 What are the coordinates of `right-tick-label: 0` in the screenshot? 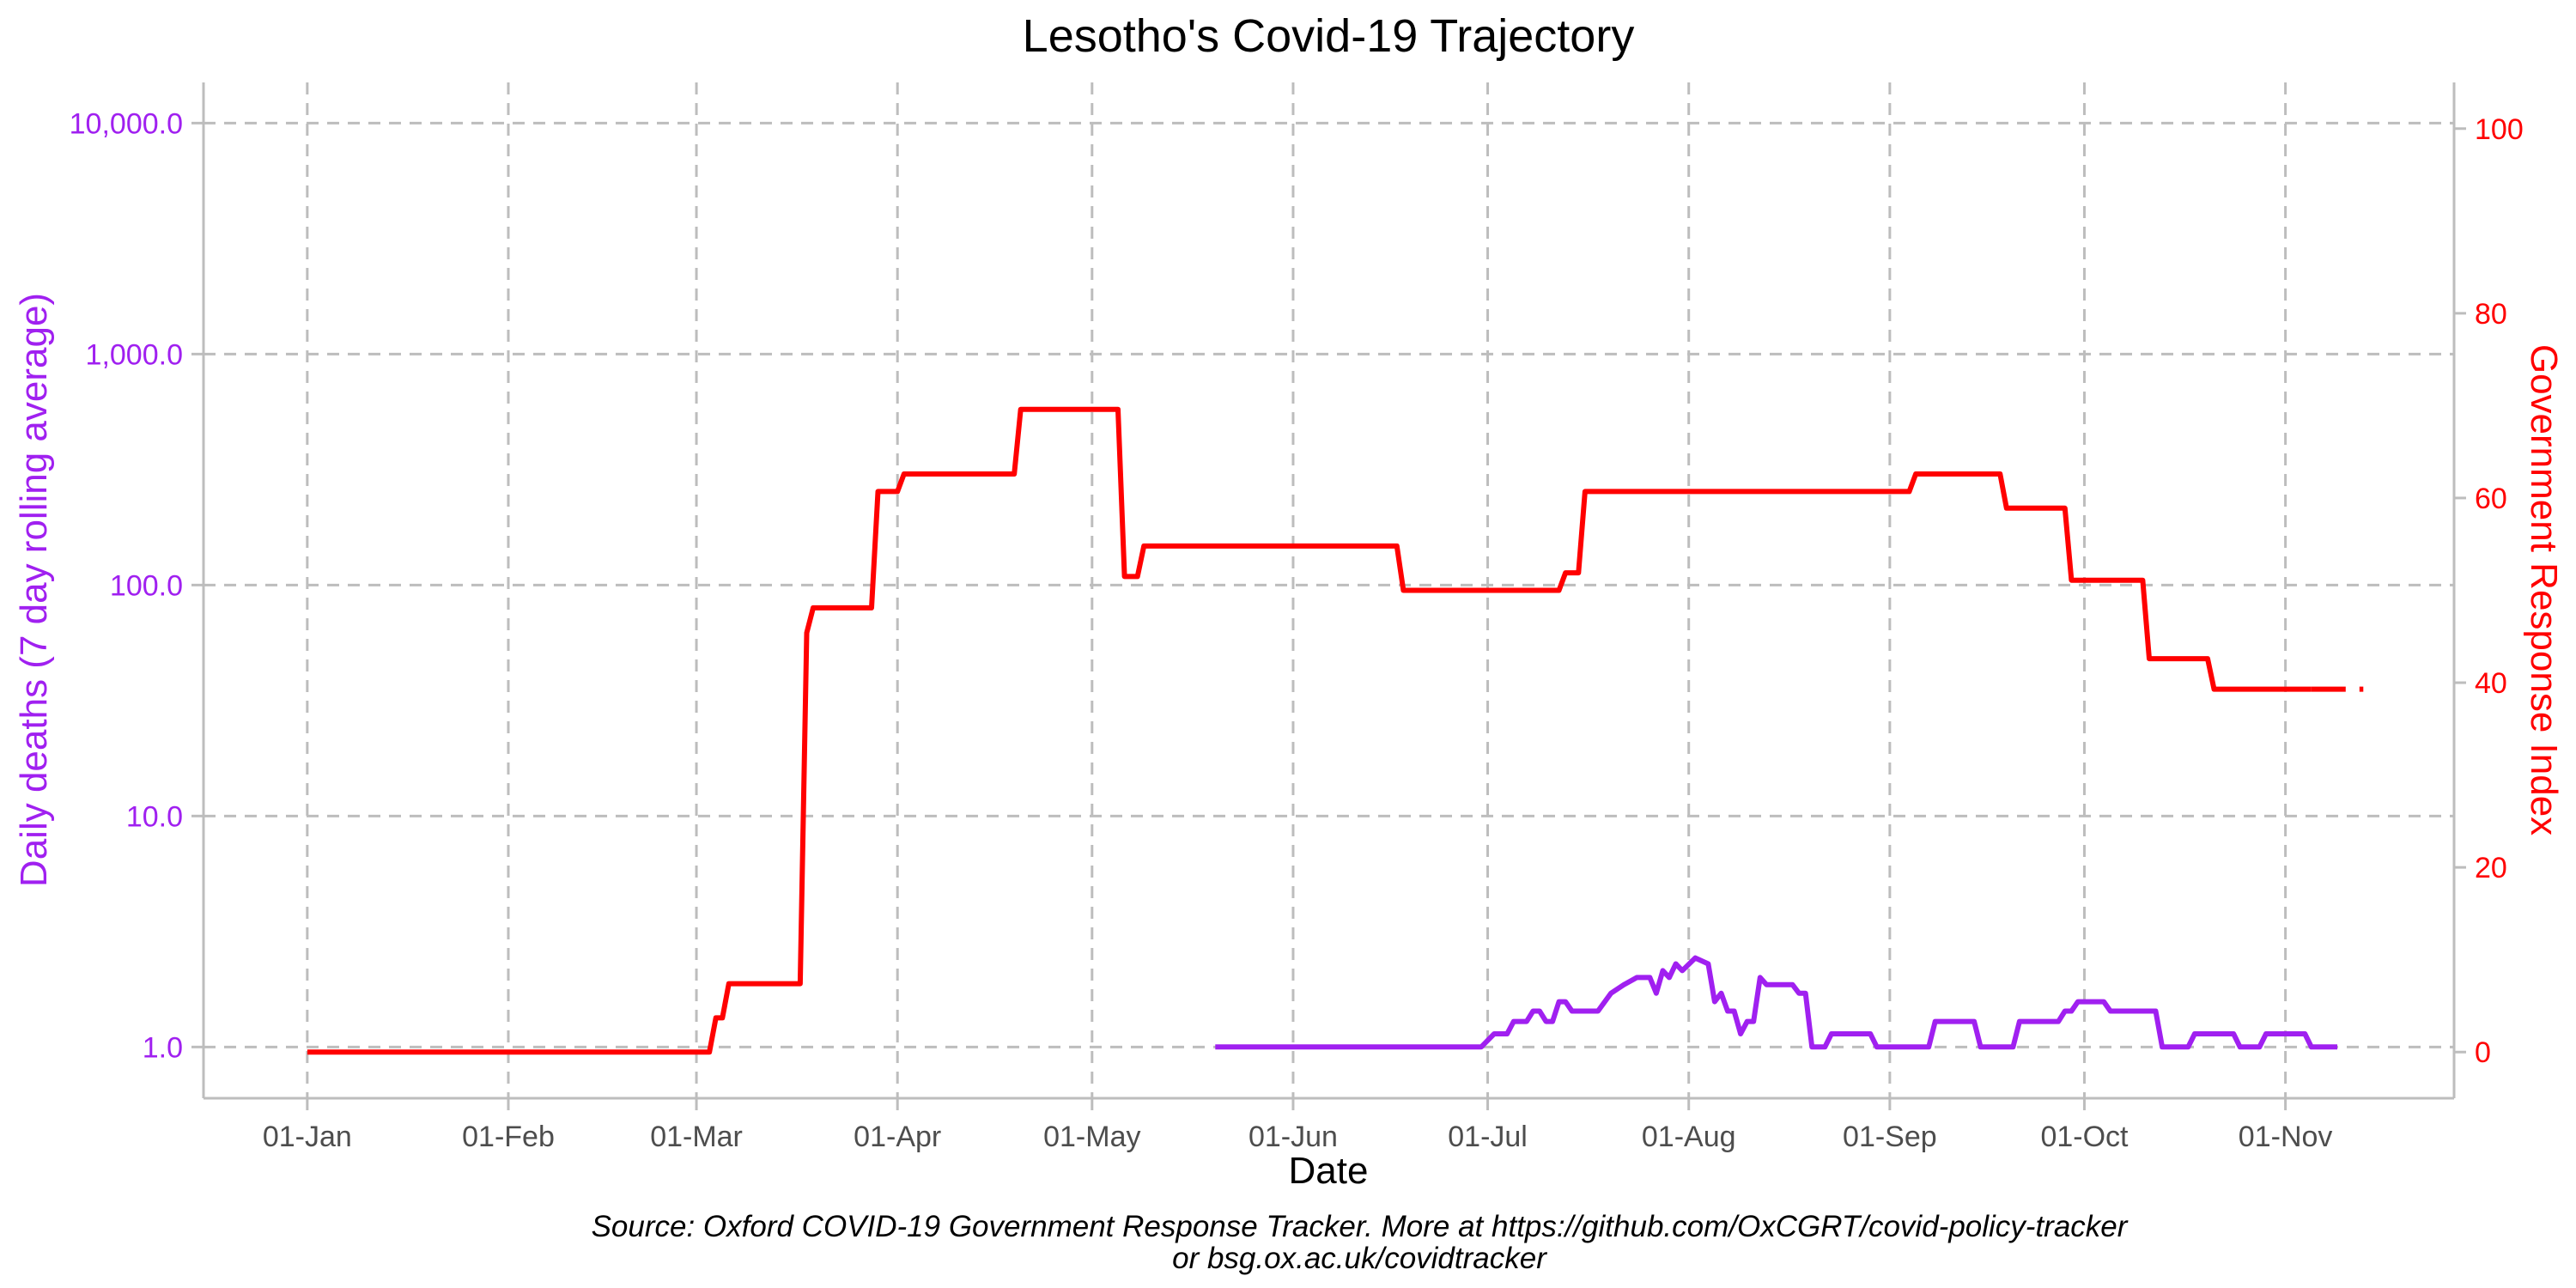 It's located at (2483, 1052).